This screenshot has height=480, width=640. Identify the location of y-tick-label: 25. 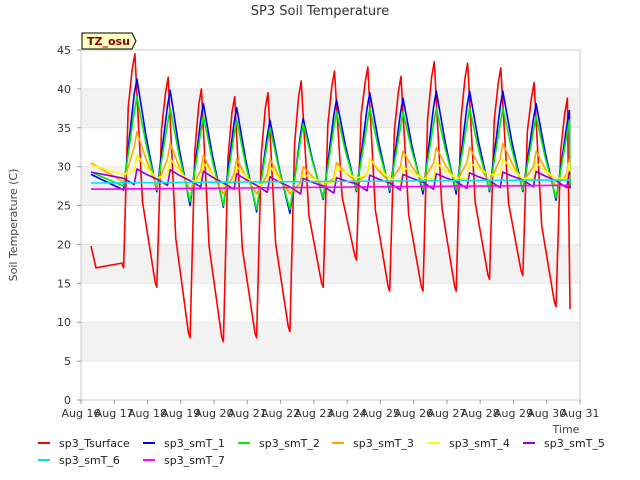
(64, 206).